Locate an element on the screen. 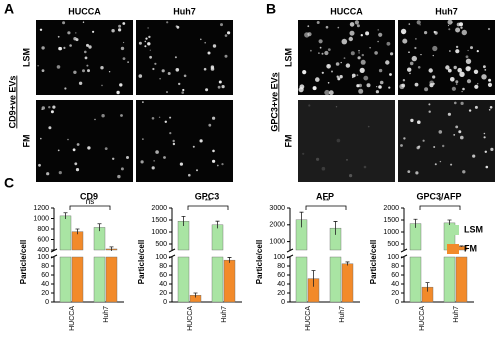 Image resolution: width=500 pixels, height=342 pixels. y-tick-label: 0 is located at coordinates (397, 302).